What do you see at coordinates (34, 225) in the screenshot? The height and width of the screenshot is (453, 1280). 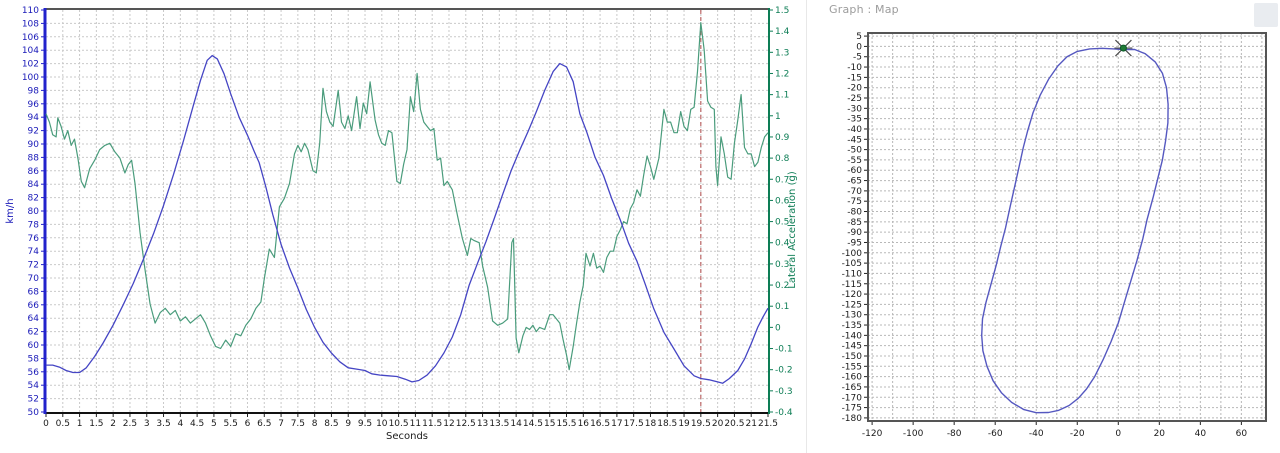 I see `svg-text: 78` at bounding box center [34, 225].